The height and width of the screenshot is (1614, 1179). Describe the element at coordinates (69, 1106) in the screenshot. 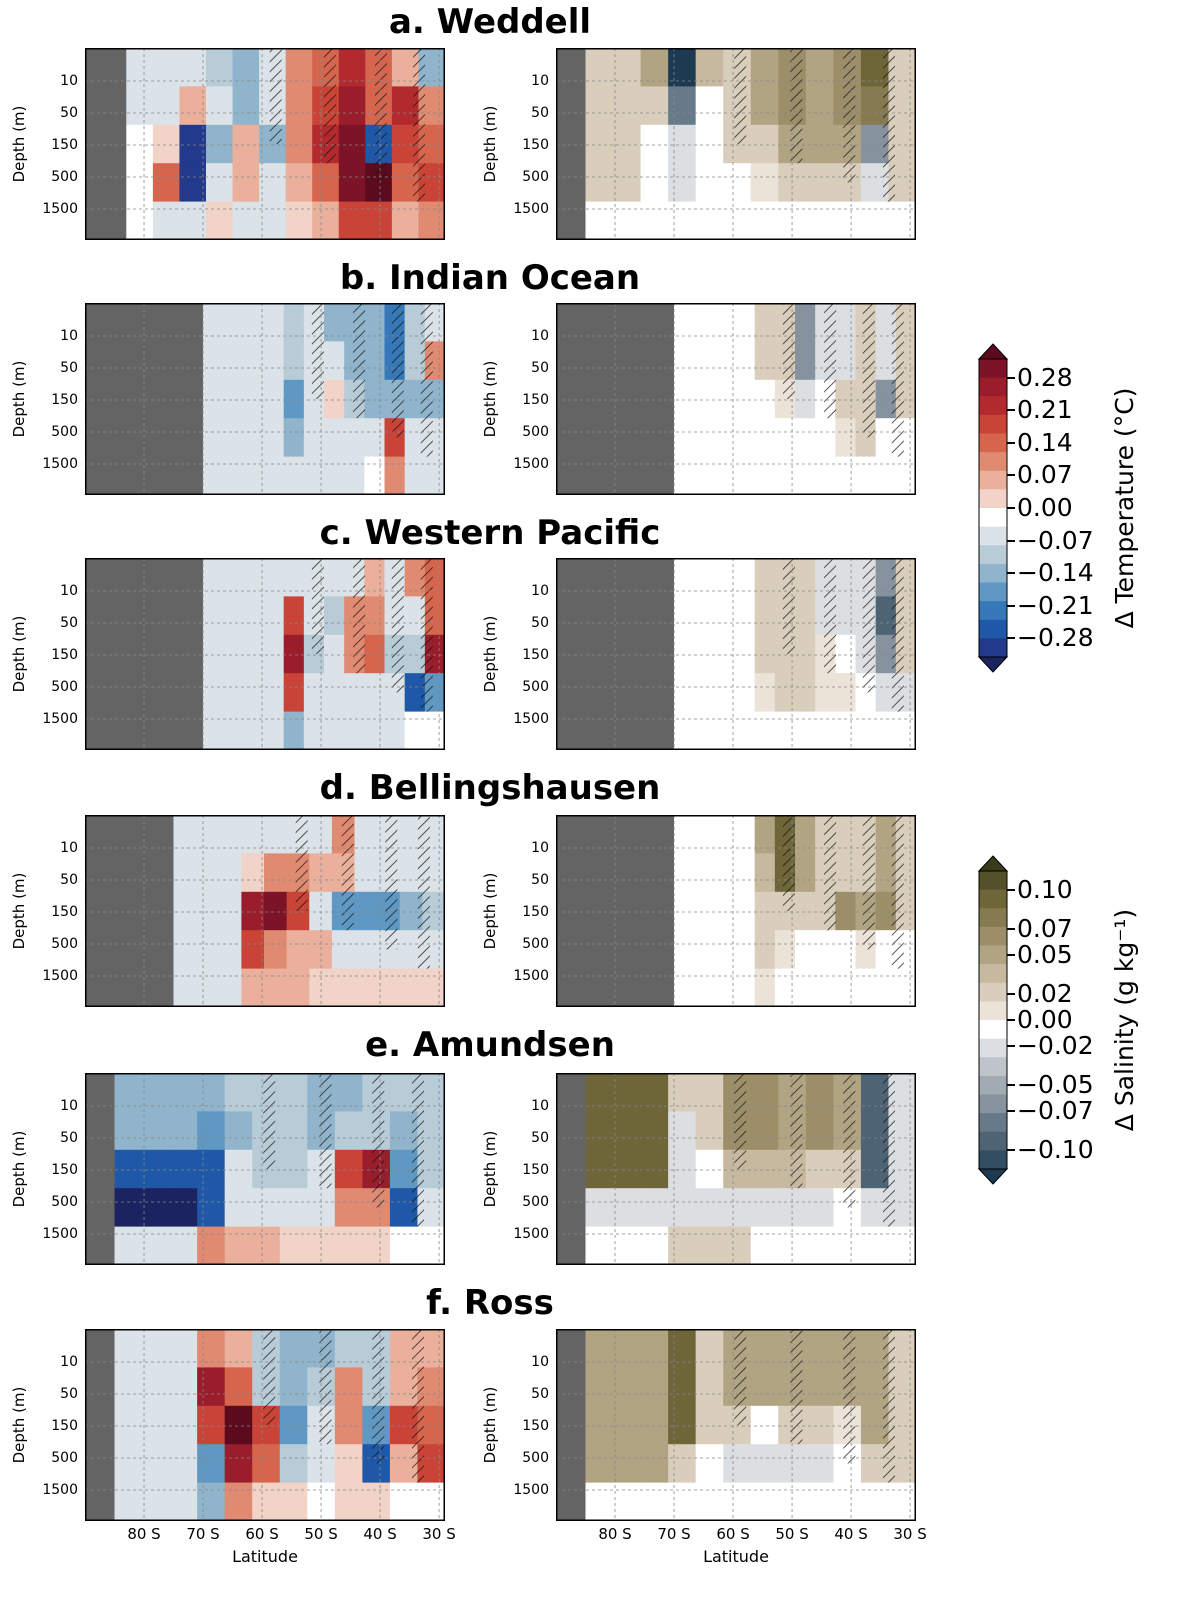

I see `y-tick-label: 10` at that location.